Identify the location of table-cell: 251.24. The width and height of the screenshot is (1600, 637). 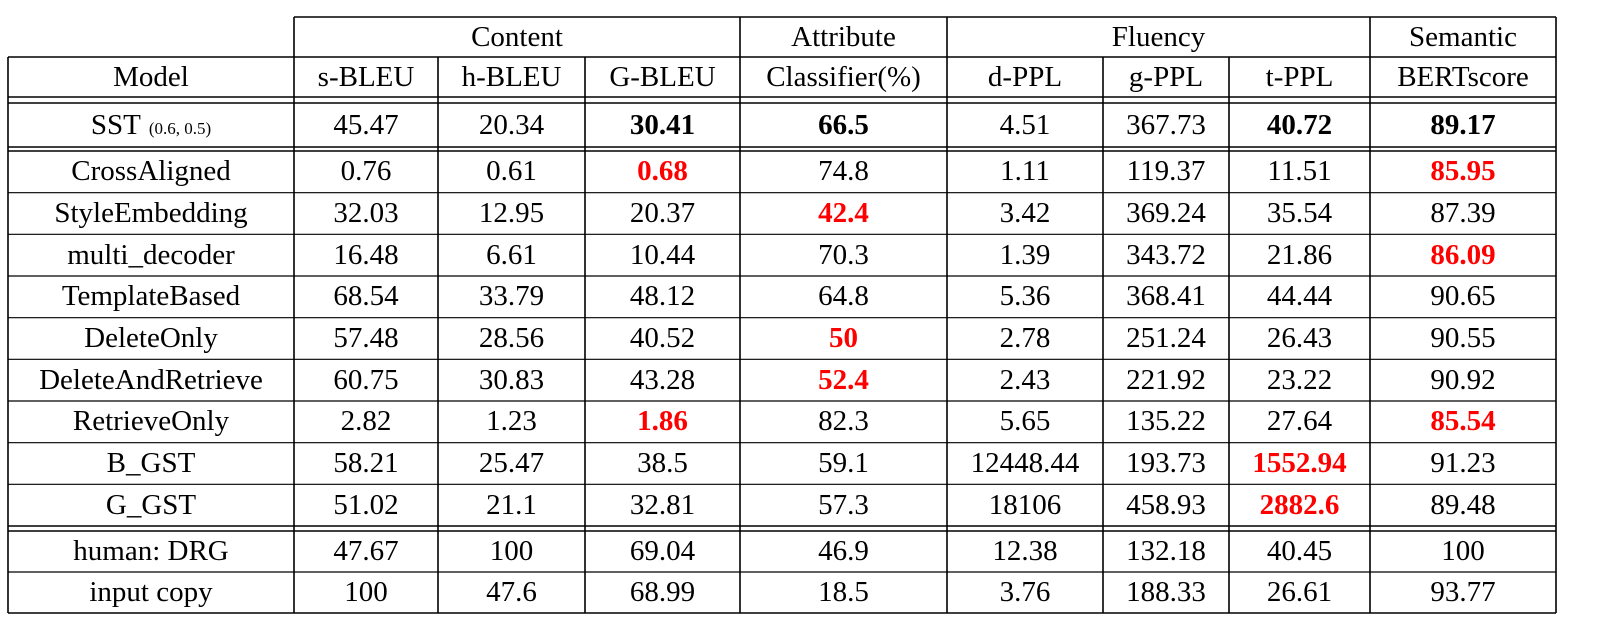
(1166, 337).